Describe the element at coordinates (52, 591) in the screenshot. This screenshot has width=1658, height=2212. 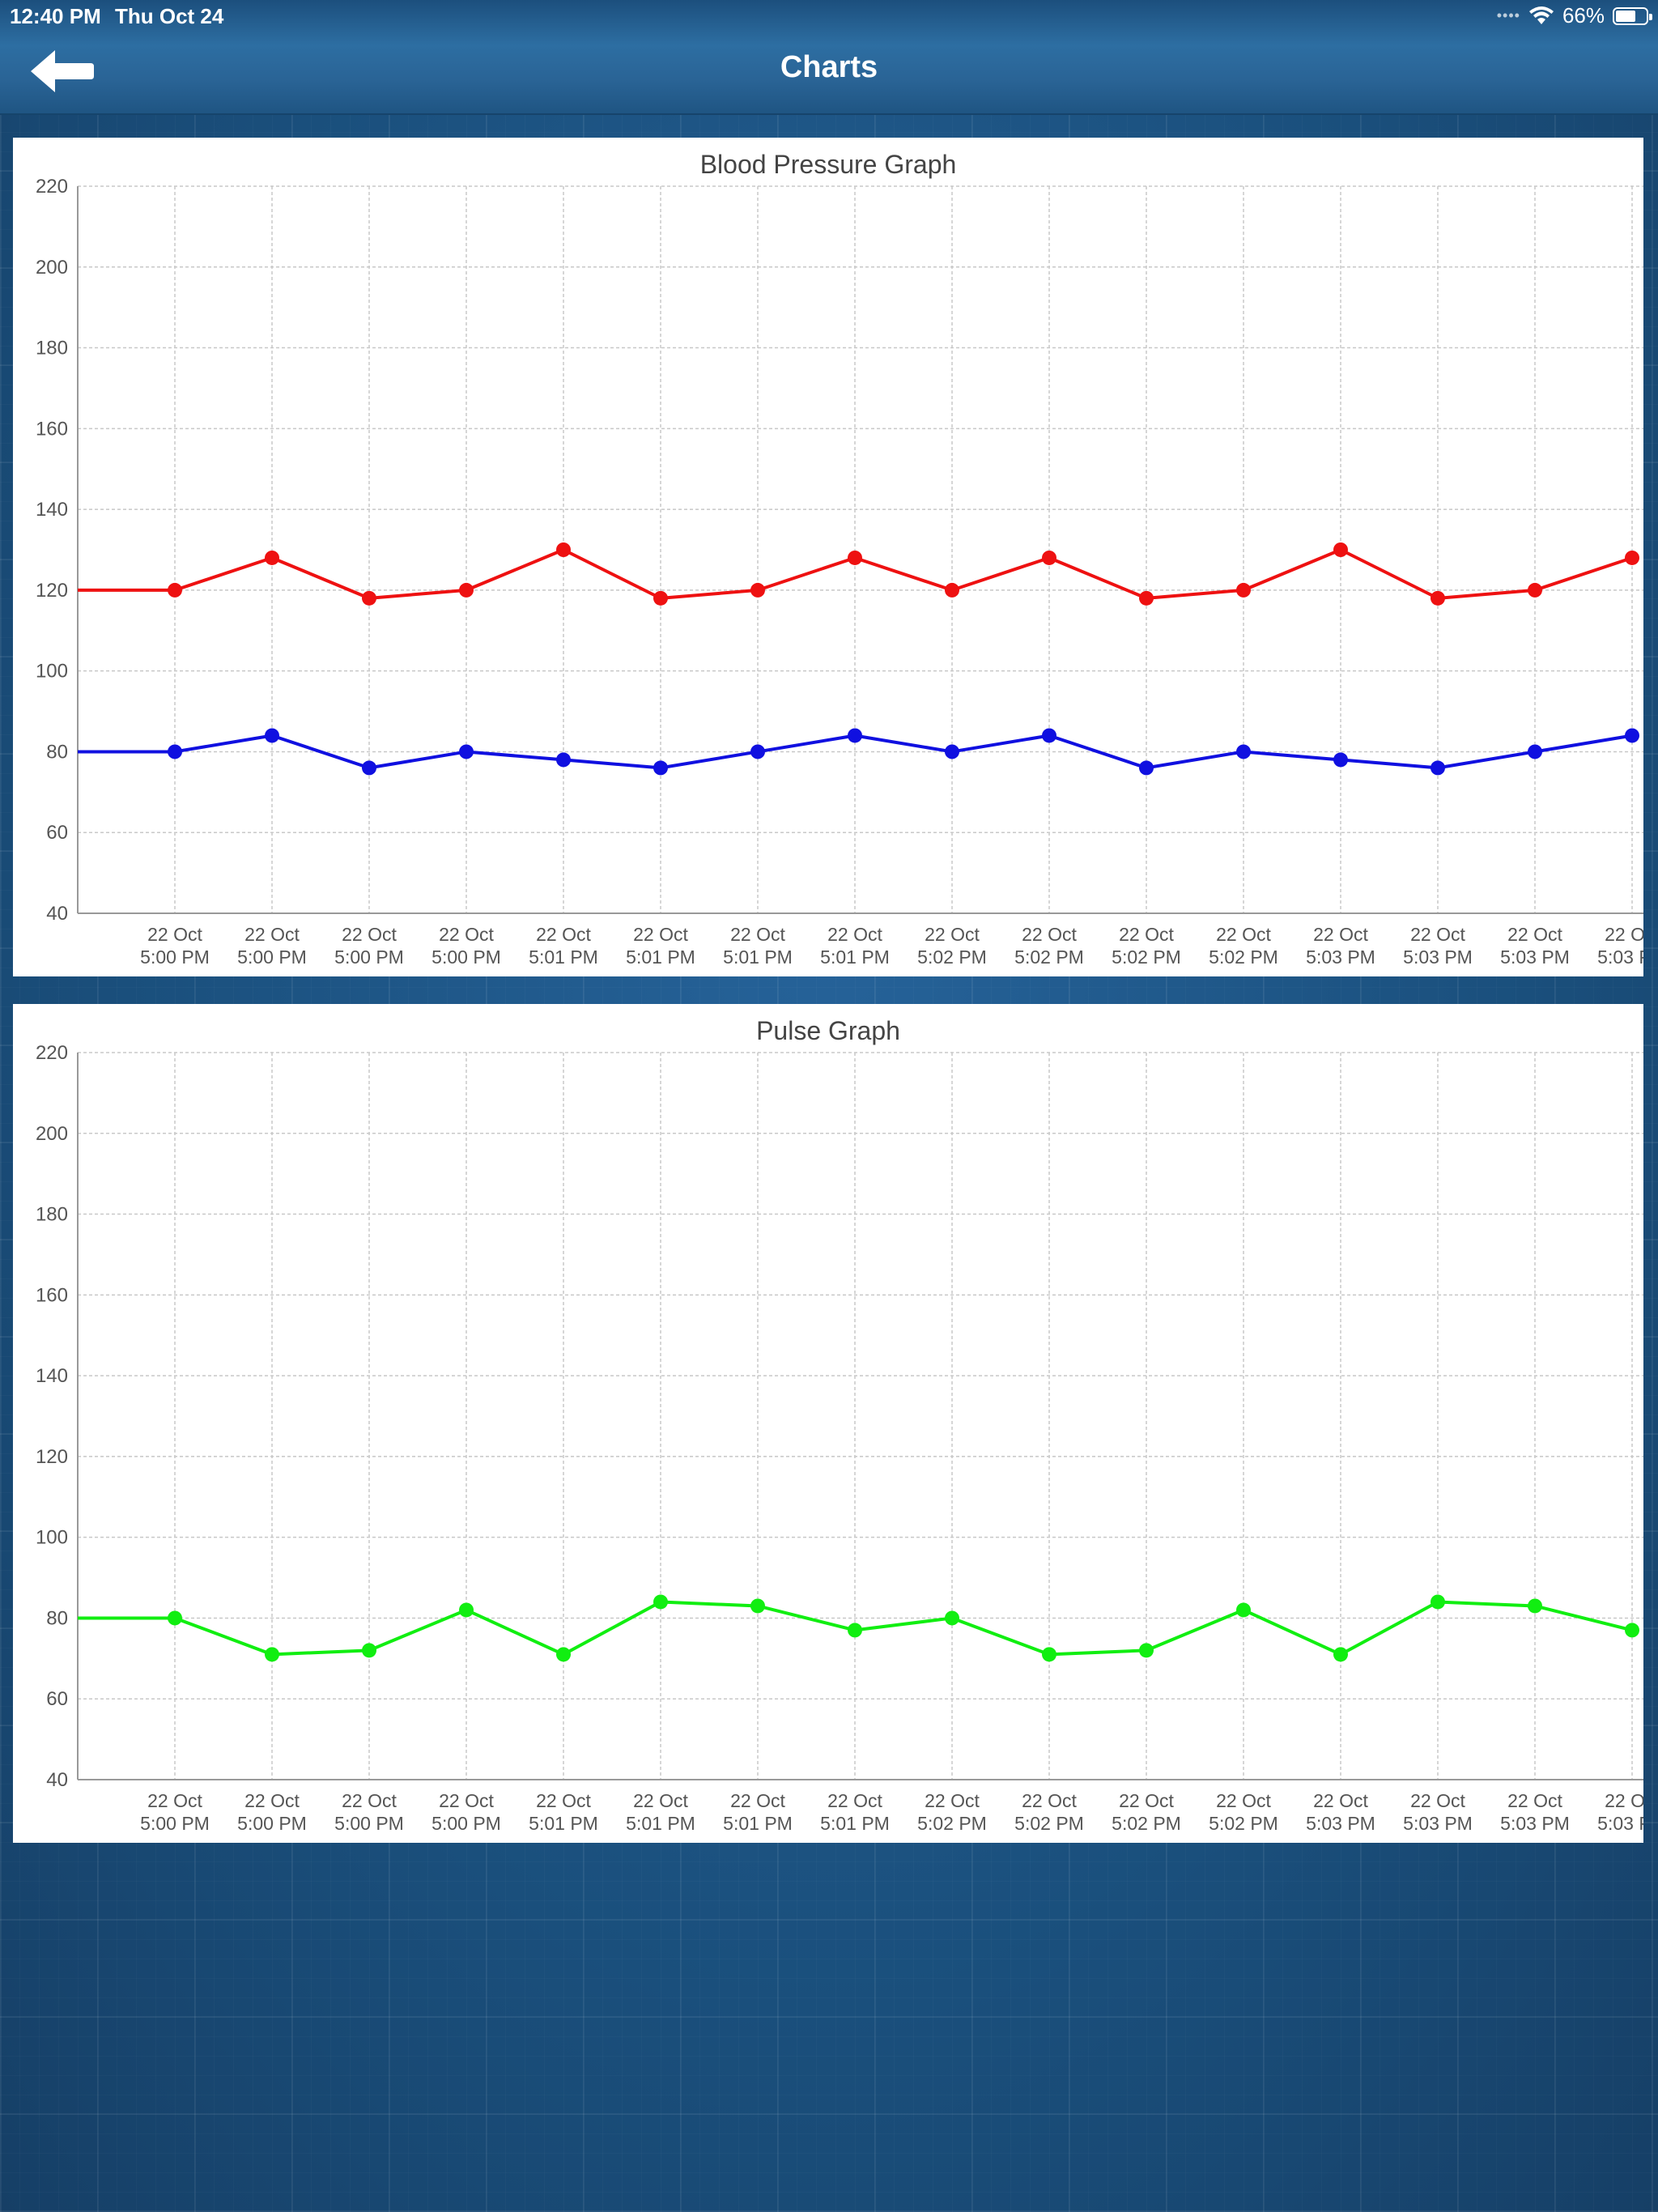
I see `bp-y-tick-label: 120` at that location.